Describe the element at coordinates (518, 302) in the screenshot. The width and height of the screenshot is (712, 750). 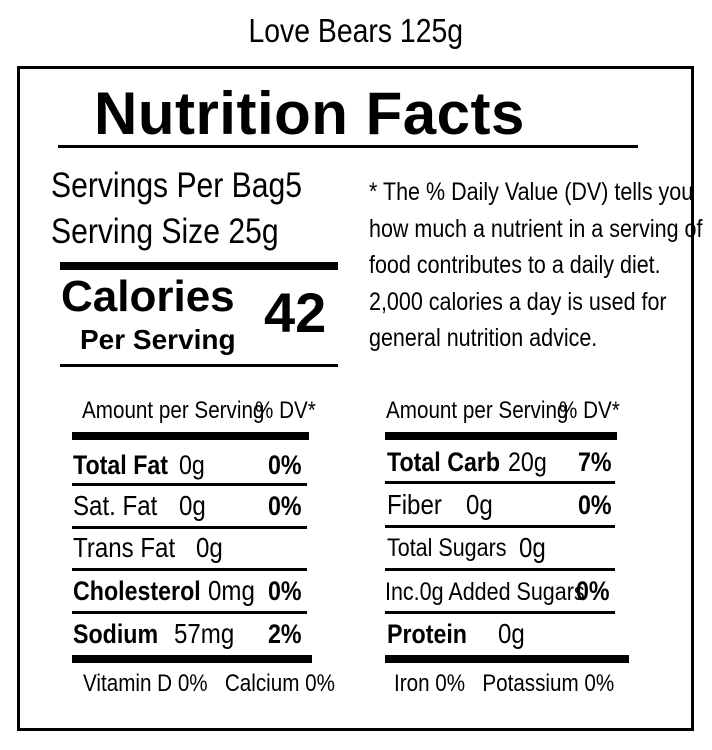
I see `dv-note-line-4: 2,000 calories a day is used for` at that location.